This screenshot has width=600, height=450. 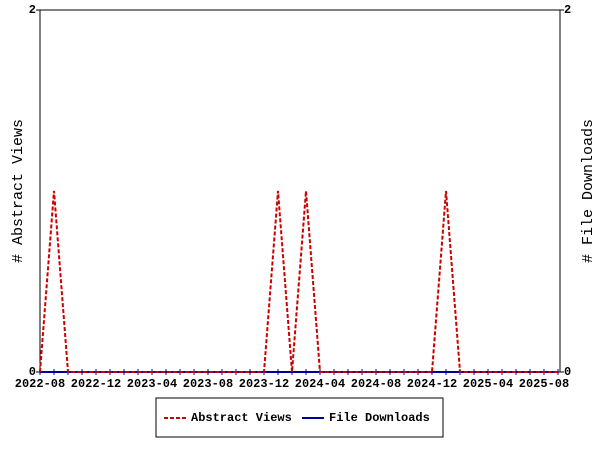 I want to click on y-tick-label: 2, so click(x=32, y=10).